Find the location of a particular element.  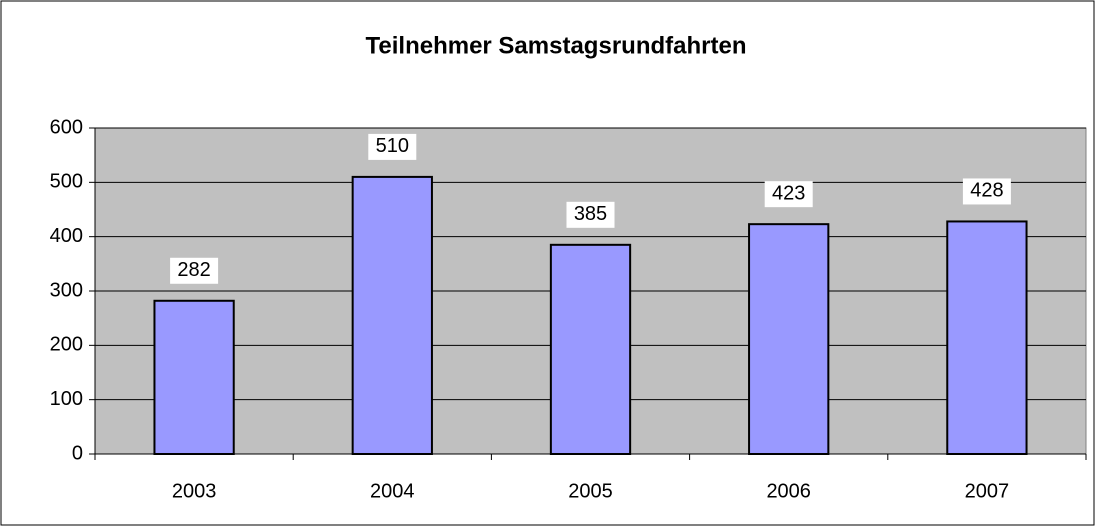

x-tick-label: 2007 is located at coordinates (987, 491).